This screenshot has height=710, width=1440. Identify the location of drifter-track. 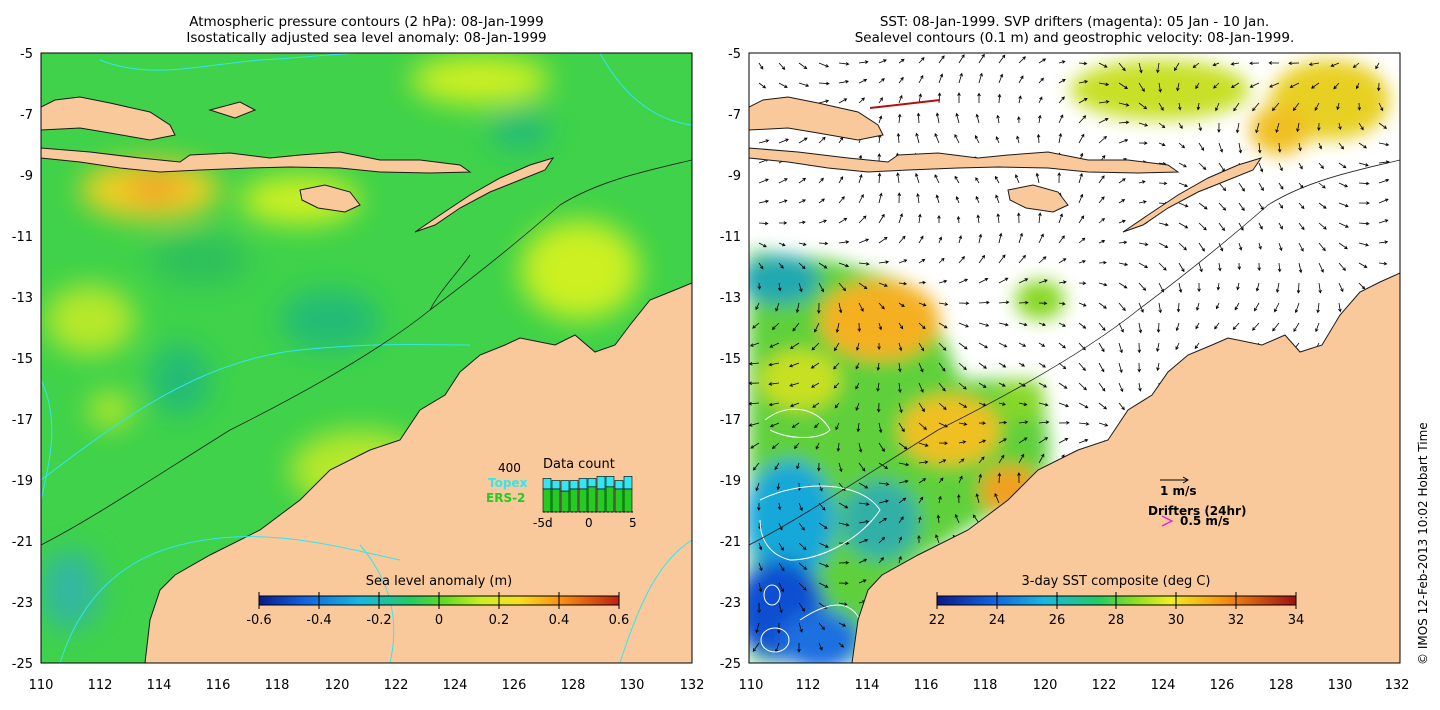
(905, 104).